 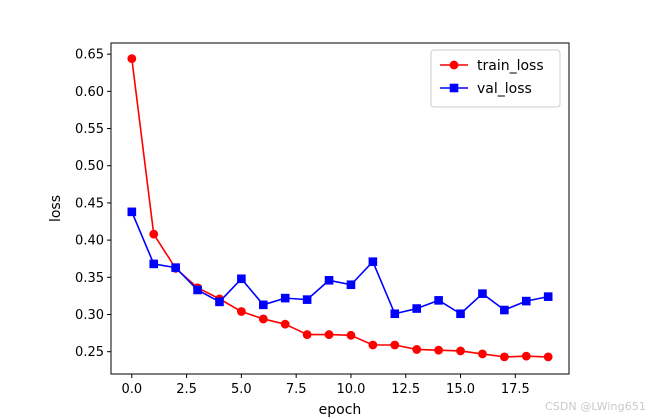 What do you see at coordinates (89, 315) in the screenshot?
I see `y-tick-label: 0.30` at bounding box center [89, 315].